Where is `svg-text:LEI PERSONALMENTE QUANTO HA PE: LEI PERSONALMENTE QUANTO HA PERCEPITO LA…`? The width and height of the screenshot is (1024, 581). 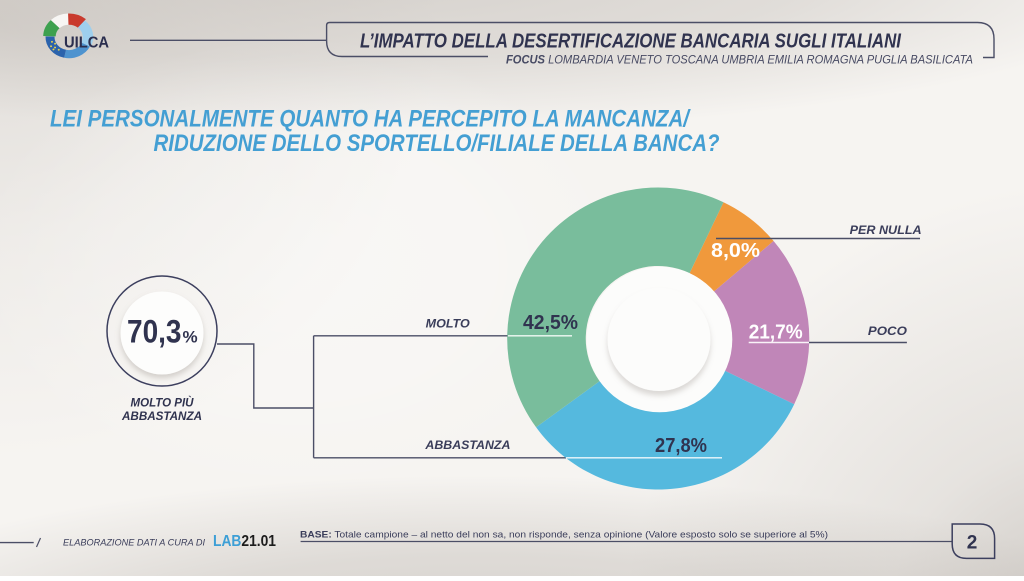 svg-text:LEI PERSONALMENTE QUANTO HA PE: LEI PERSONALMENTE QUANTO HA PERCEPITO LA… is located at coordinates (370, 118).